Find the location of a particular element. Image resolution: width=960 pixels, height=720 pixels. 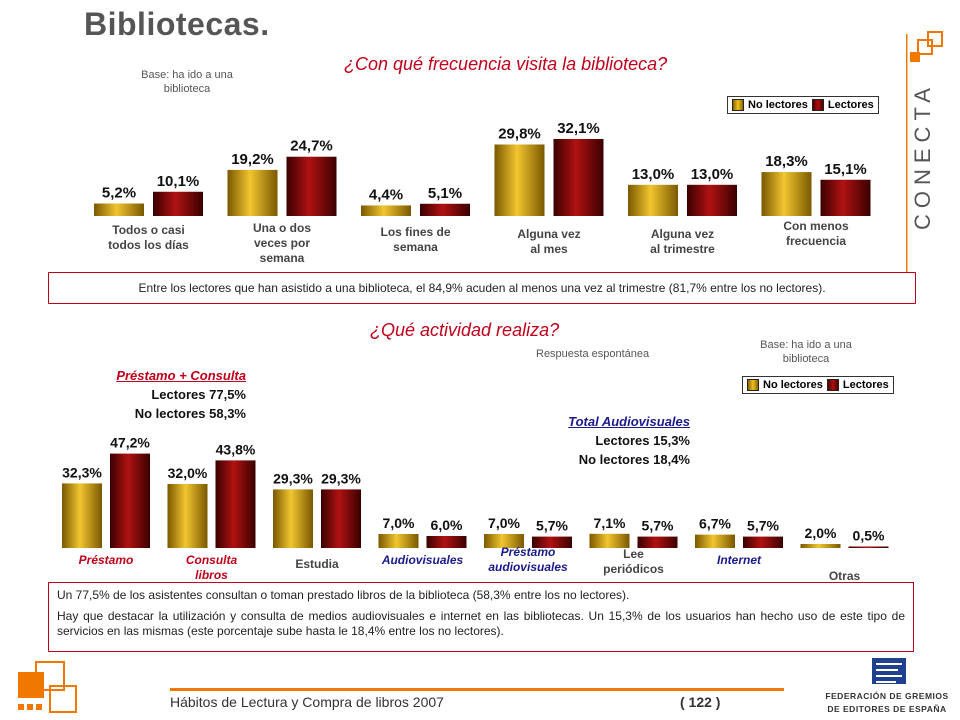

category-label: Internet is located at coordinates (739, 560).